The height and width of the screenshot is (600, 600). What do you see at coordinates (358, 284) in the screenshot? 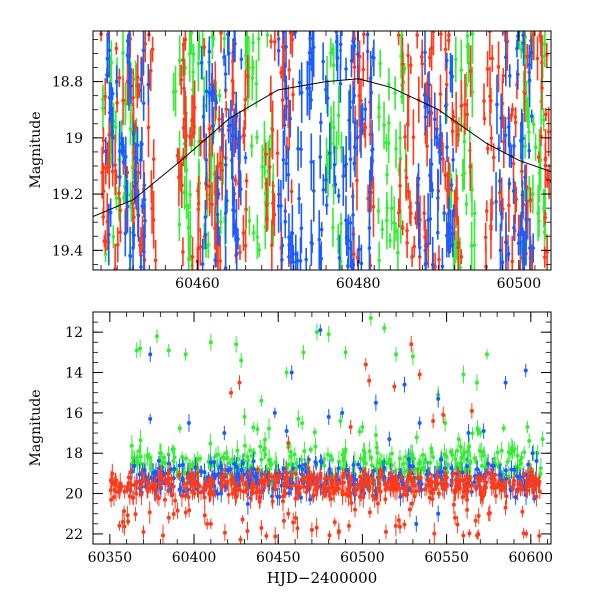
I see `top-x-tick-label: 60480` at bounding box center [358, 284].